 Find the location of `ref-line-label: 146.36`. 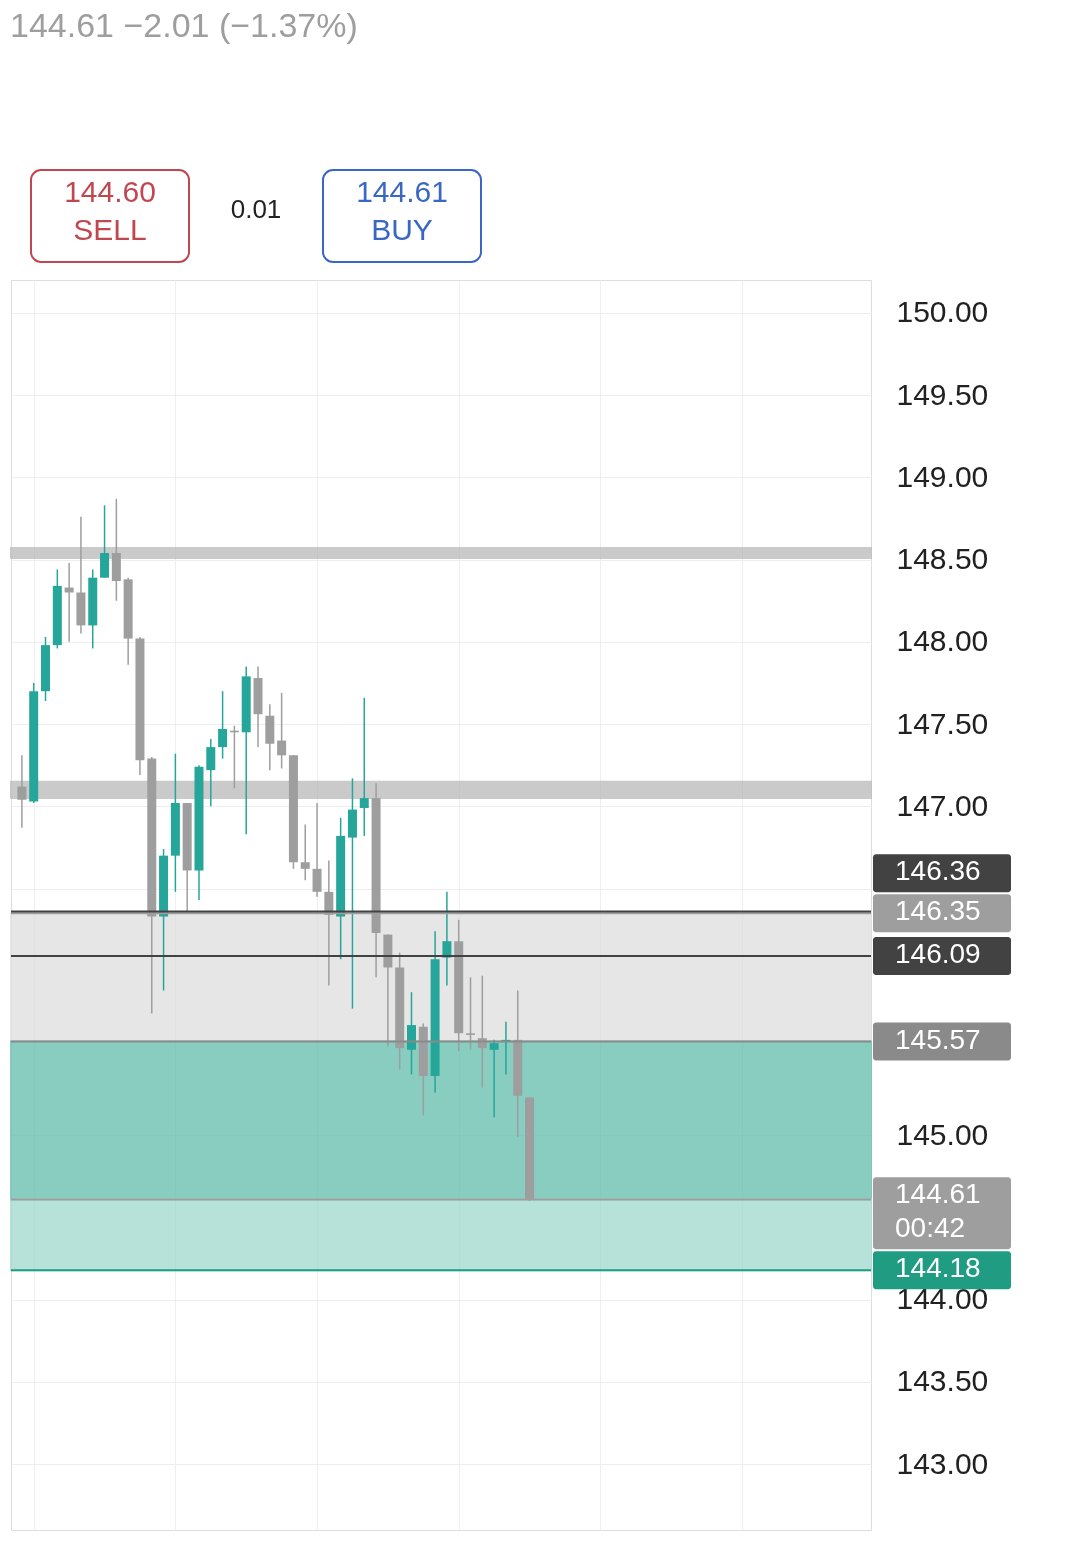

ref-line-label: 146.36 is located at coordinates (938, 871).